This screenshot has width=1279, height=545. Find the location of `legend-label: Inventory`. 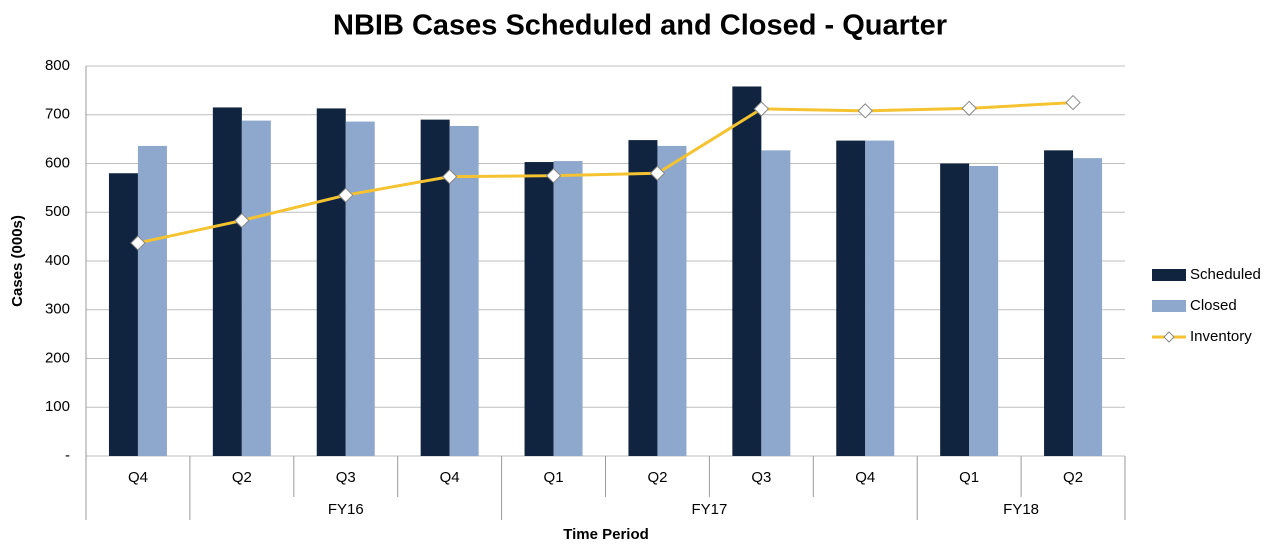

legend-label: Inventory is located at coordinates (1221, 336).